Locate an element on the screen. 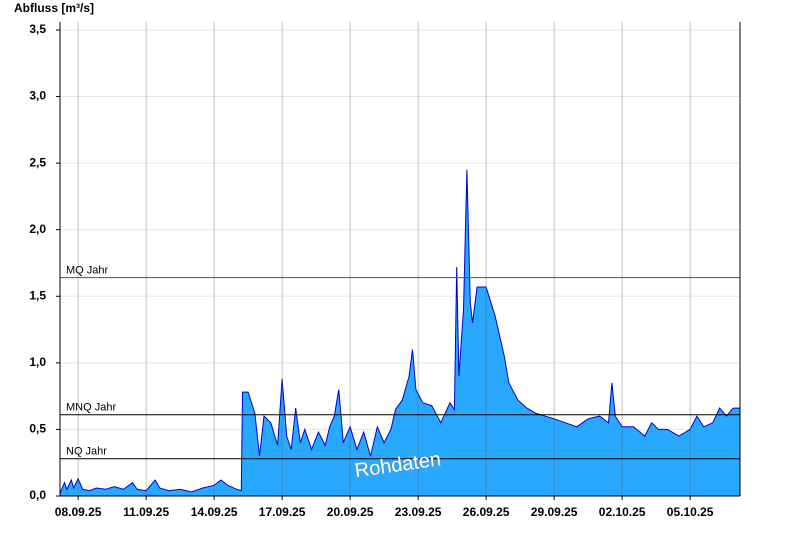 Image resolution: width=800 pixels, height=550 pixels. x-tick-label: 26.09.25 is located at coordinates (486, 512).